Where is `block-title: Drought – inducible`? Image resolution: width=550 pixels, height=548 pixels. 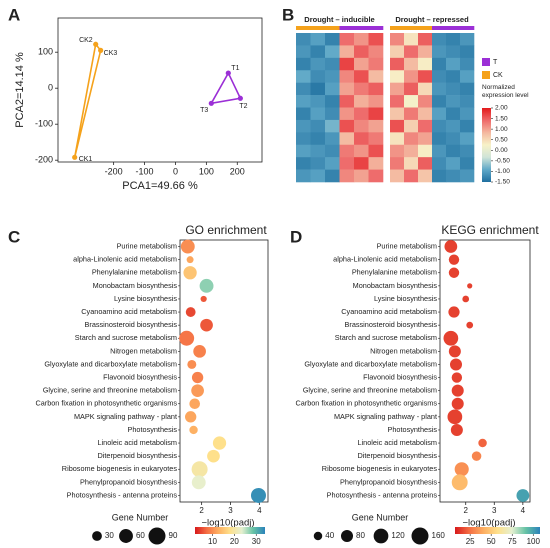
block-title: Drought – inducible is located at coordinates (339, 19).